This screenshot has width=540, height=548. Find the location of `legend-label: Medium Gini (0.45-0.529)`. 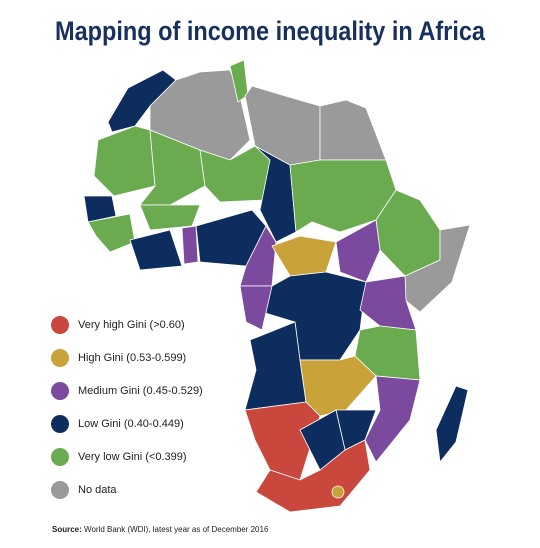

legend-label: Medium Gini (0.45-0.529) is located at coordinates (140, 391).